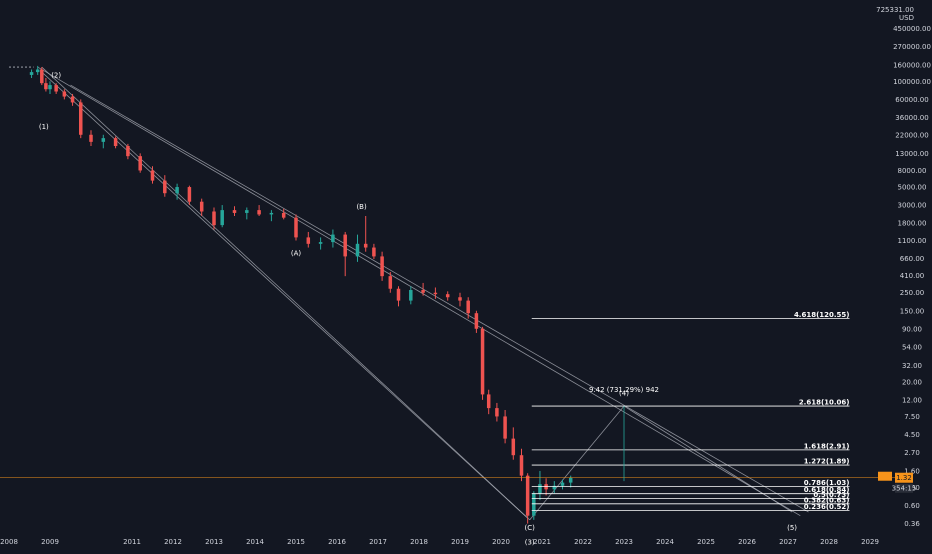 This screenshot has height=554, width=932. What do you see at coordinates (912, 366) in the screenshot?
I see `y-tick-label: 32.00` at bounding box center [912, 366].